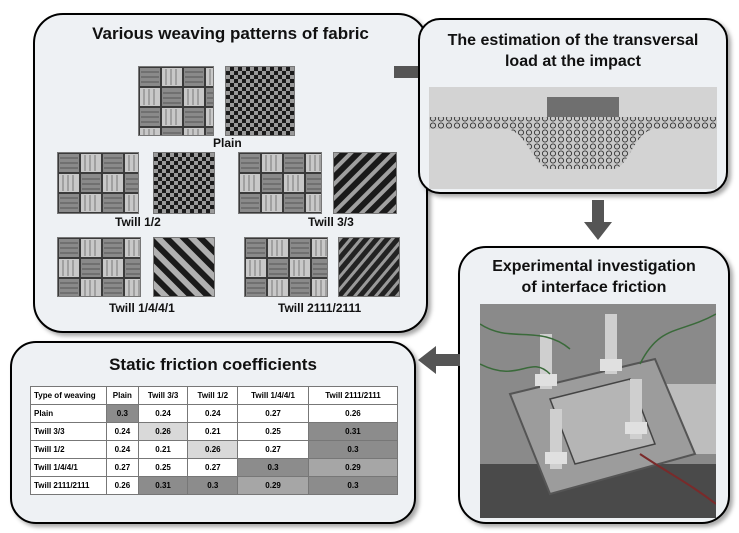  What do you see at coordinates (99, 267) in the screenshot?
I see `twill-1-4-4-1-yarn-image` at bounding box center [99, 267].